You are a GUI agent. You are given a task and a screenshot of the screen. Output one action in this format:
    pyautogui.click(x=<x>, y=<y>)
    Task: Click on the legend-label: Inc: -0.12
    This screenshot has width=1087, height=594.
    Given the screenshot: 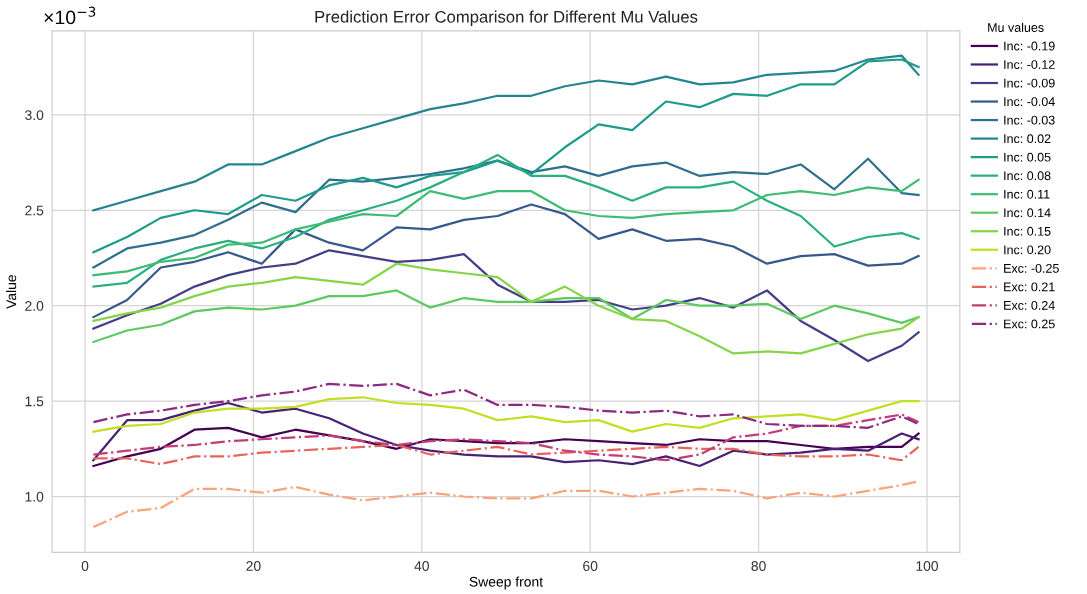 What is the action you would take?
    pyautogui.click(x=1029, y=64)
    